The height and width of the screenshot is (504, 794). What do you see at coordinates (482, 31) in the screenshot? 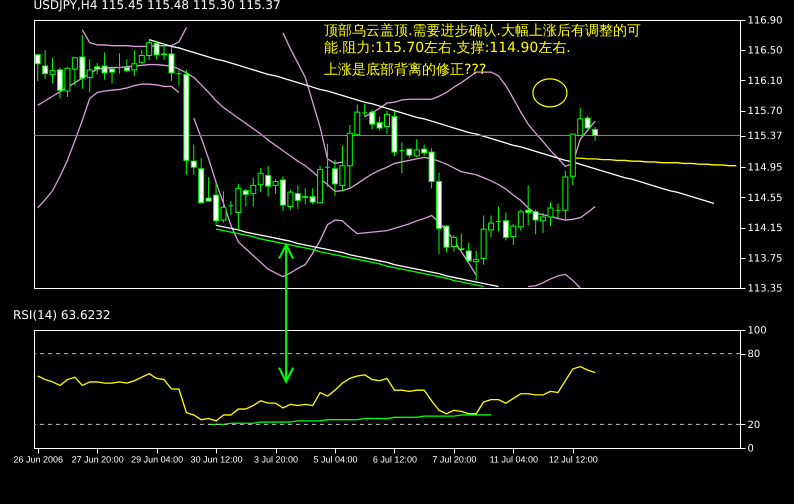
I see `annotation: 顶部乌云盖顶.需要进步确认.大幅上涨后有调整的可` at bounding box center [482, 31].